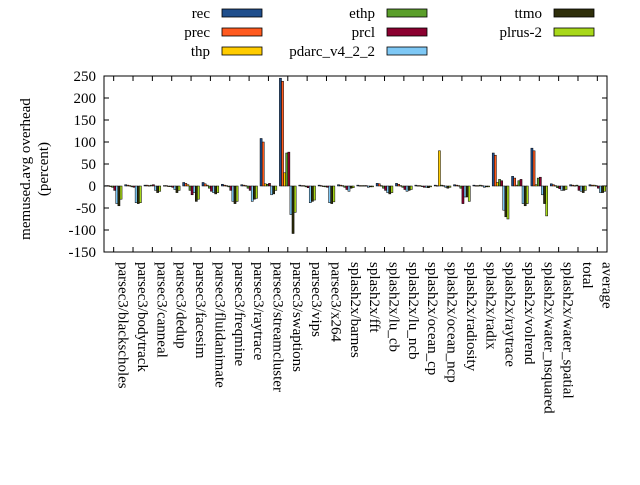 The width and height of the screenshot is (640, 485). What do you see at coordinates (83, 253) in the screenshot?
I see `y-tick-label: -150` at bounding box center [83, 253].